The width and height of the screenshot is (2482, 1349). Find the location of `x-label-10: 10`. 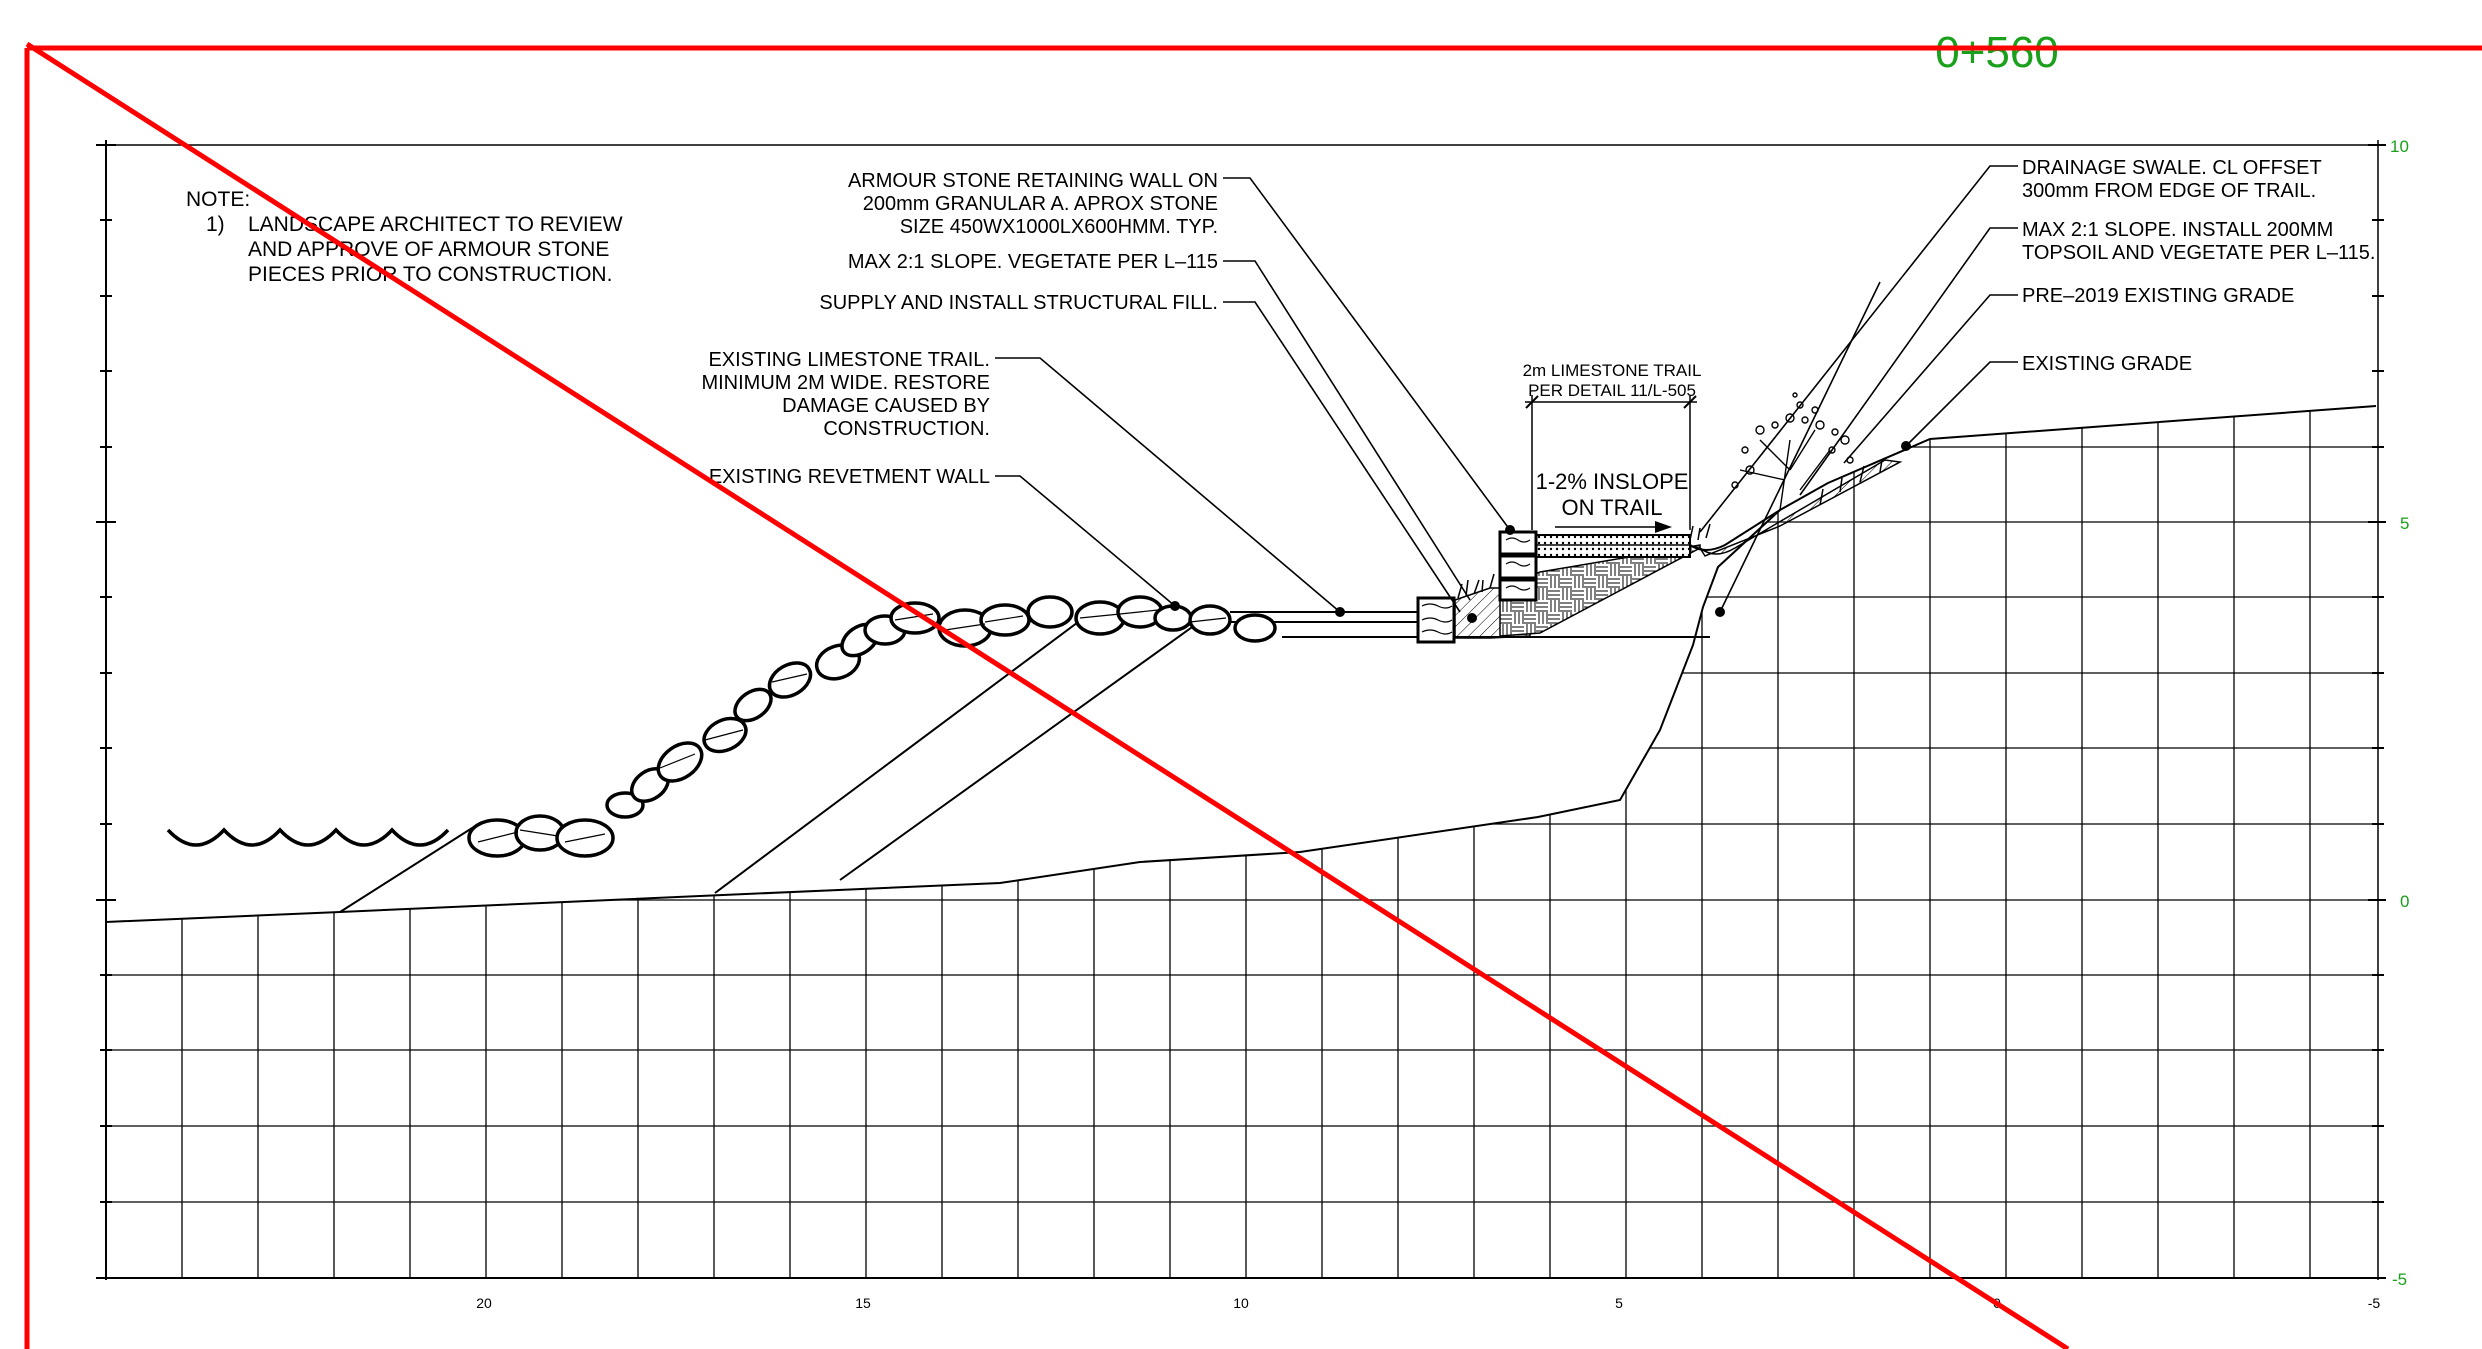

x-label-10: 10 is located at coordinates (1241, 1303).